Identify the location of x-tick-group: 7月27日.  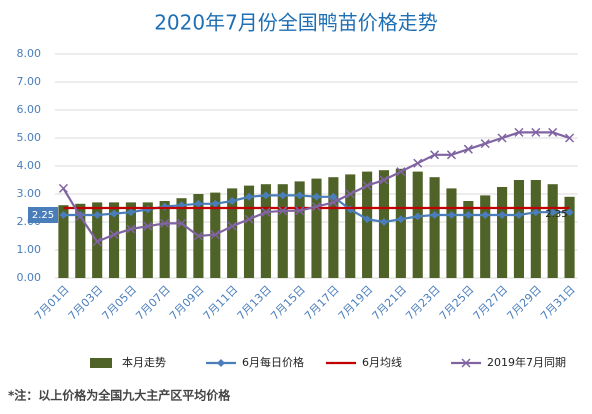
(491, 303).